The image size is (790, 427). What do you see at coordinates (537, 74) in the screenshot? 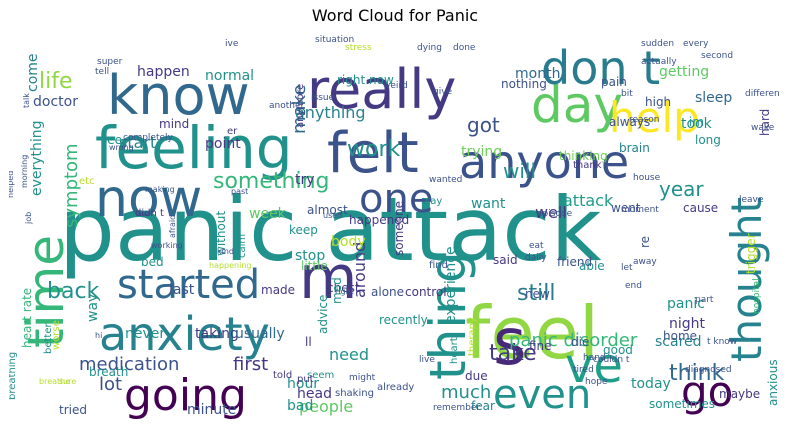
I see `word-month: month` at bounding box center [537, 74].